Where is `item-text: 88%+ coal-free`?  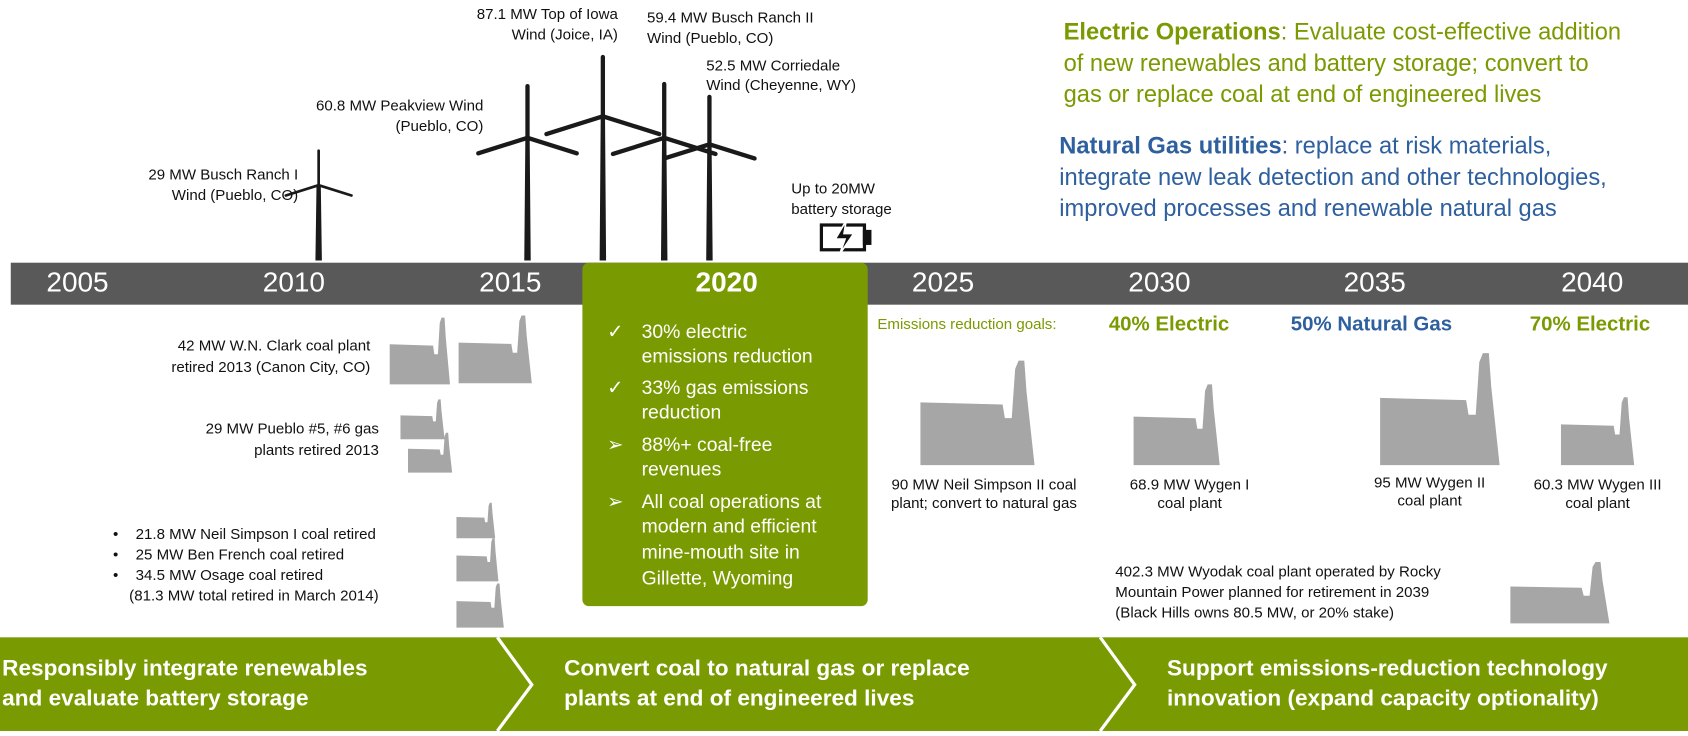 item-text: 88%+ coal-free is located at coordinates (707, 445).